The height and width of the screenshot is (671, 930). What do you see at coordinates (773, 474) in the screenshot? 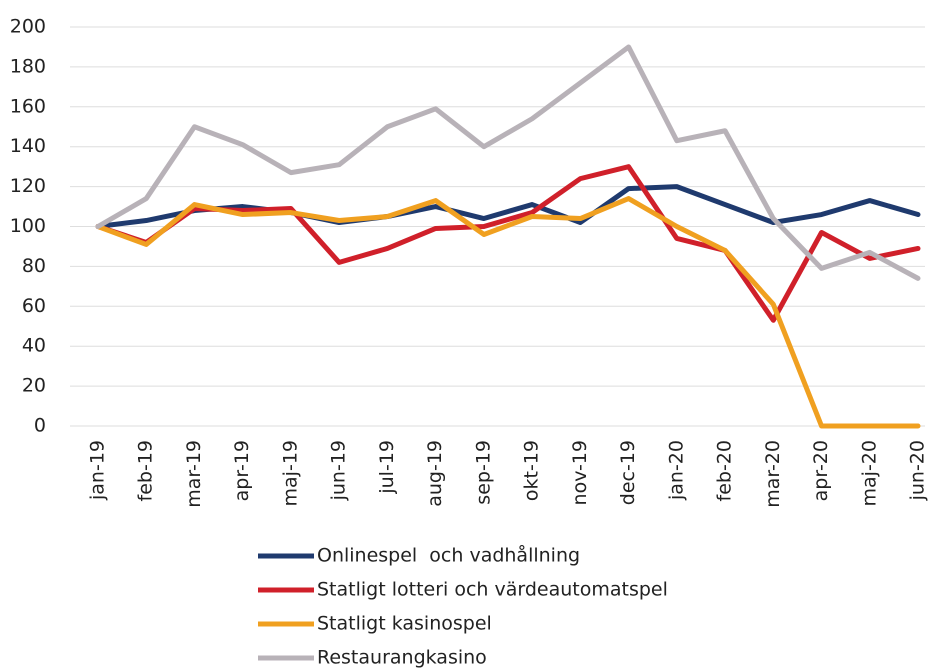
I see `x-tick-label: mar-20` at bounding box center [773, 474].